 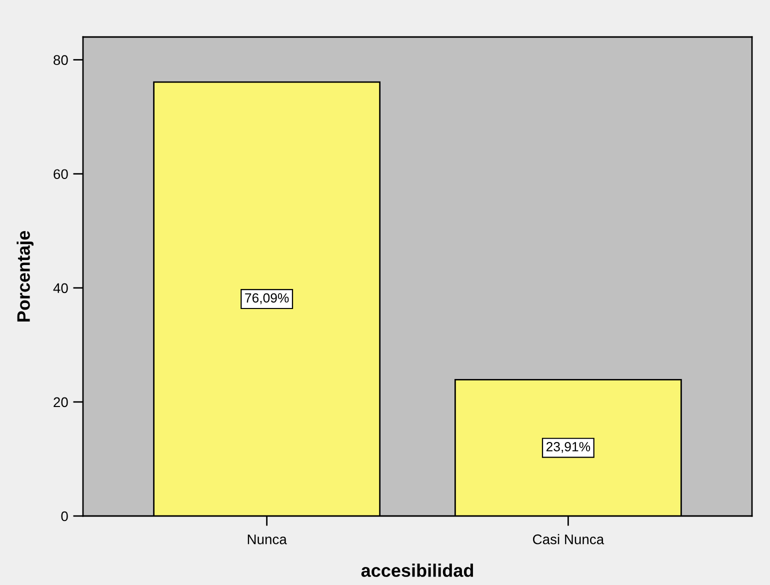 What do you see at coordinates (568, 539) in the screenshot?
I see `x-tick-label: Casi Nunca` at bounding box center [568, 539].